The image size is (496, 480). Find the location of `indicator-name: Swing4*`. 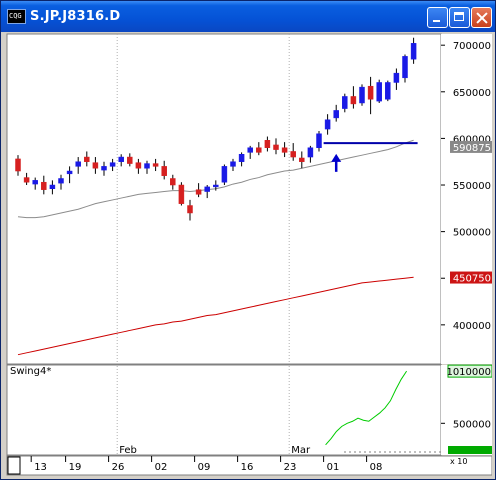

indicator-name: Swing4* is located at coordinates (30, 371).